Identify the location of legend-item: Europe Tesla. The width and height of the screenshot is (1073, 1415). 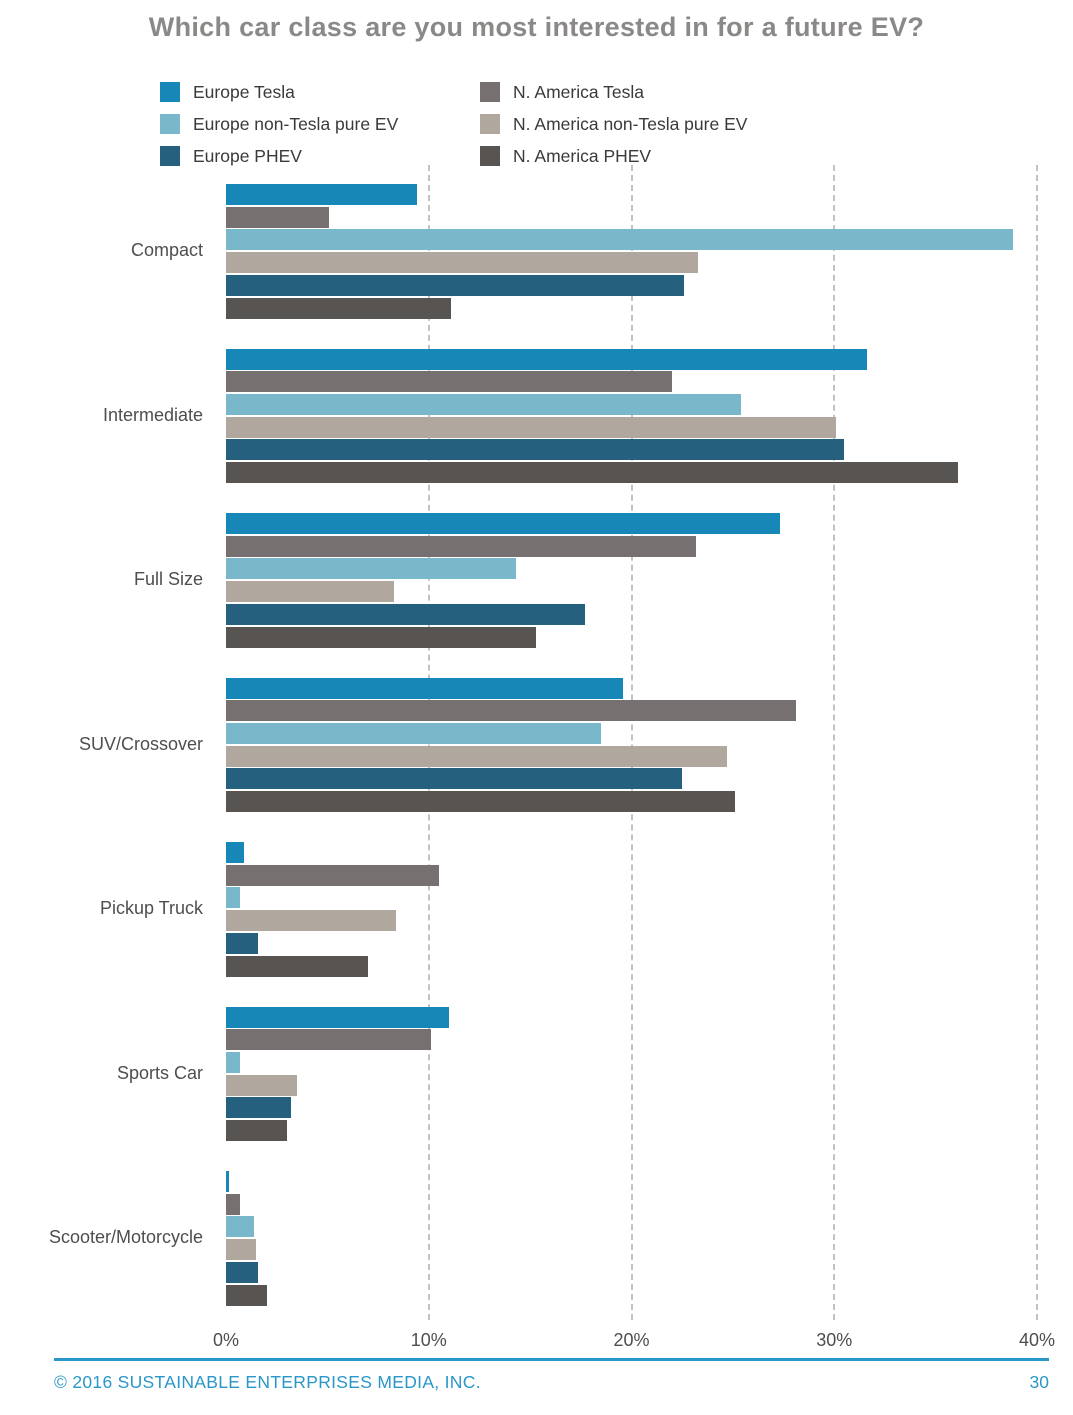
(227, 92).